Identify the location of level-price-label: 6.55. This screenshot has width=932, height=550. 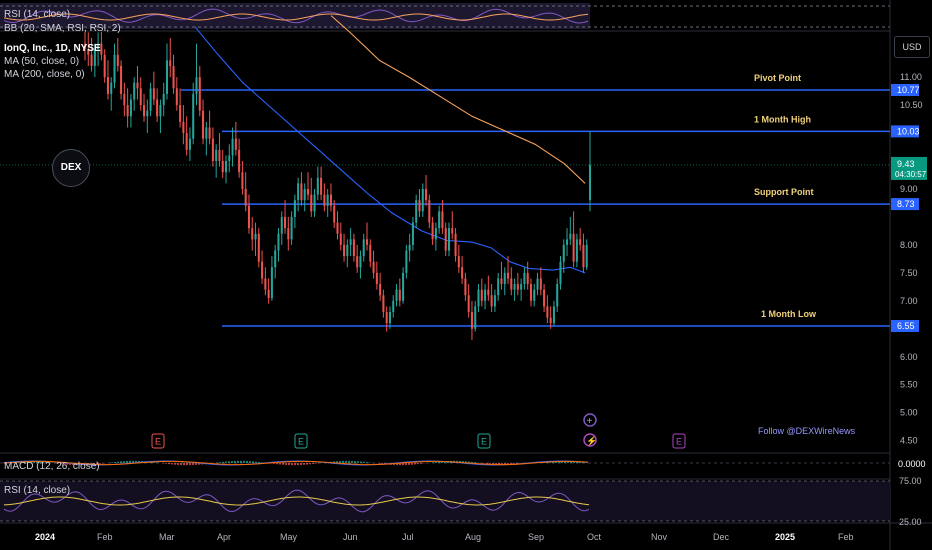
(906, 326).